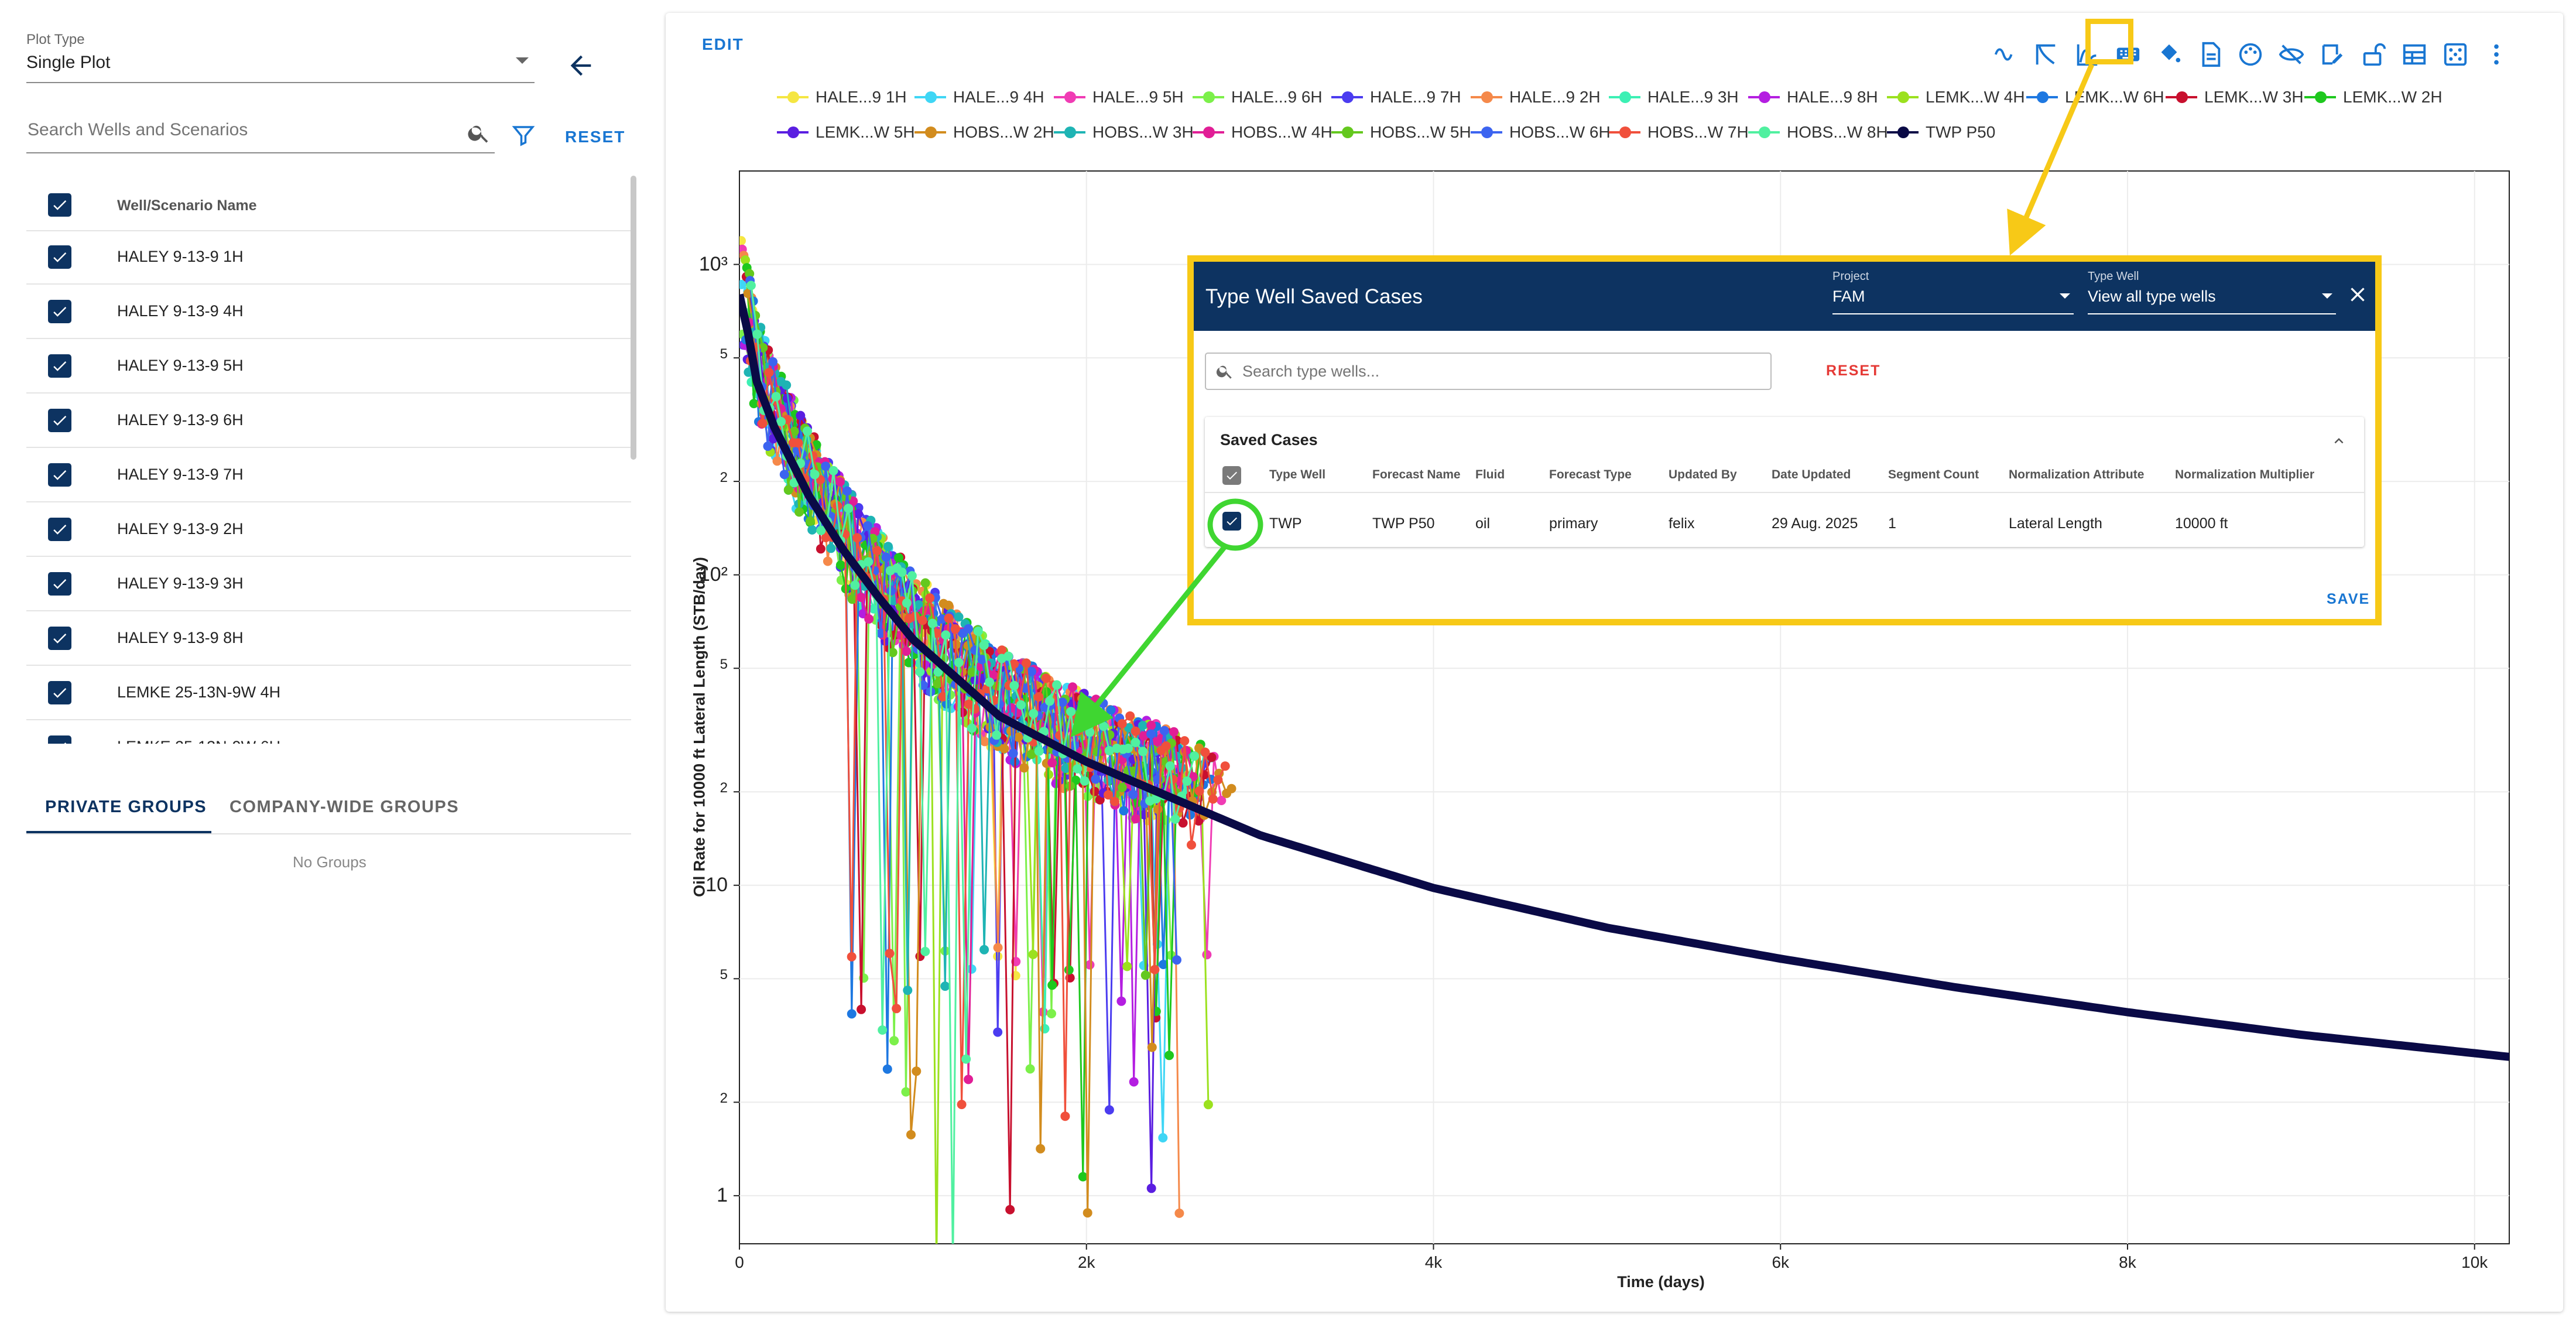 The width and height of the screenshot is (2576, 1324). I want to click on table-row: LEMKE 25-13N-9W 6H, so click(319, 732).